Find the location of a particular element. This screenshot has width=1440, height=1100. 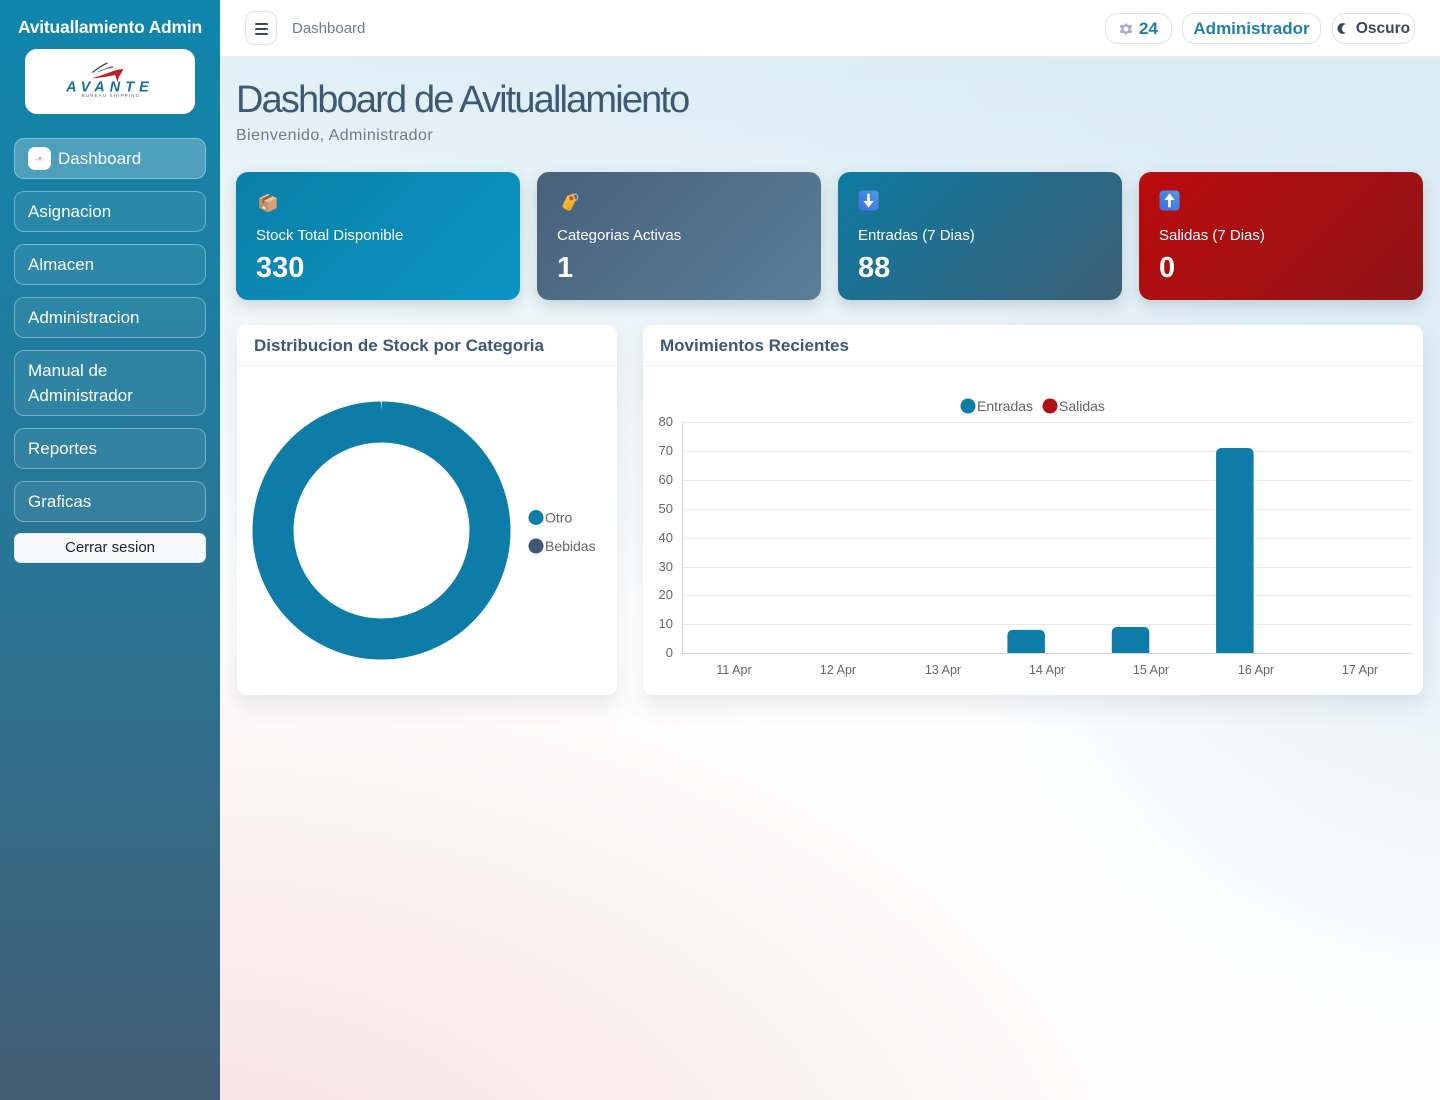

svg-text: Otro is located at coordinates (558, 518).